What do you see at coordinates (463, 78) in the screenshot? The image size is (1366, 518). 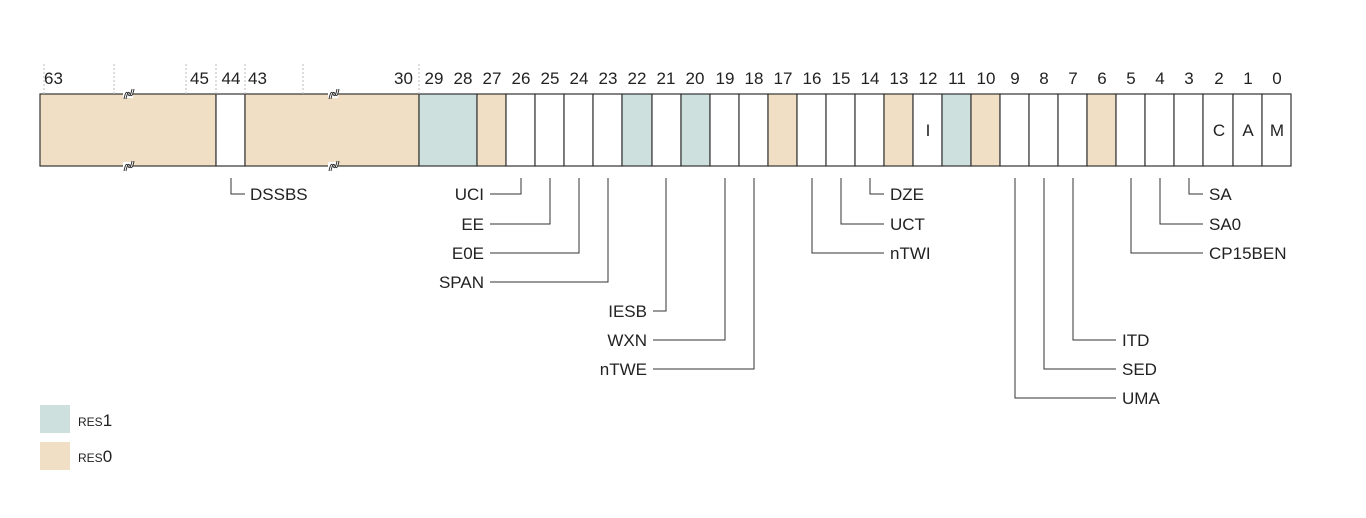 I see `bit-number: 28` at bounding box center [463, 78].